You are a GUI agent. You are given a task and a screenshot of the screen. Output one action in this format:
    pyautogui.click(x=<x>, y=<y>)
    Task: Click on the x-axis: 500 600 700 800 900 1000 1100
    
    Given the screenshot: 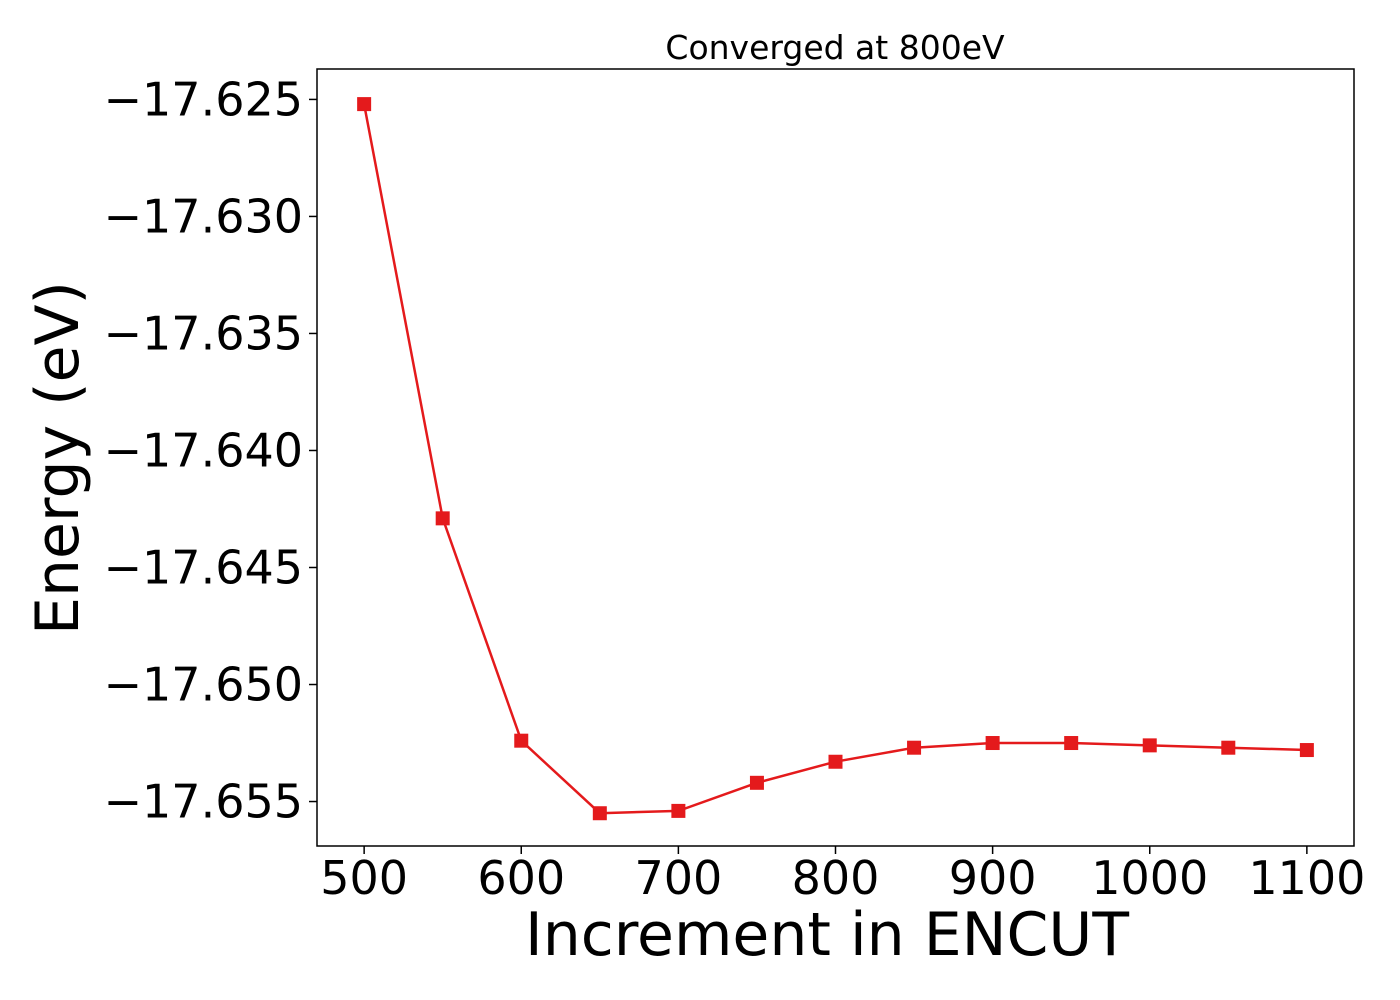 What is the action you would take?
    pyautogui.click(x=842, y=875)
    